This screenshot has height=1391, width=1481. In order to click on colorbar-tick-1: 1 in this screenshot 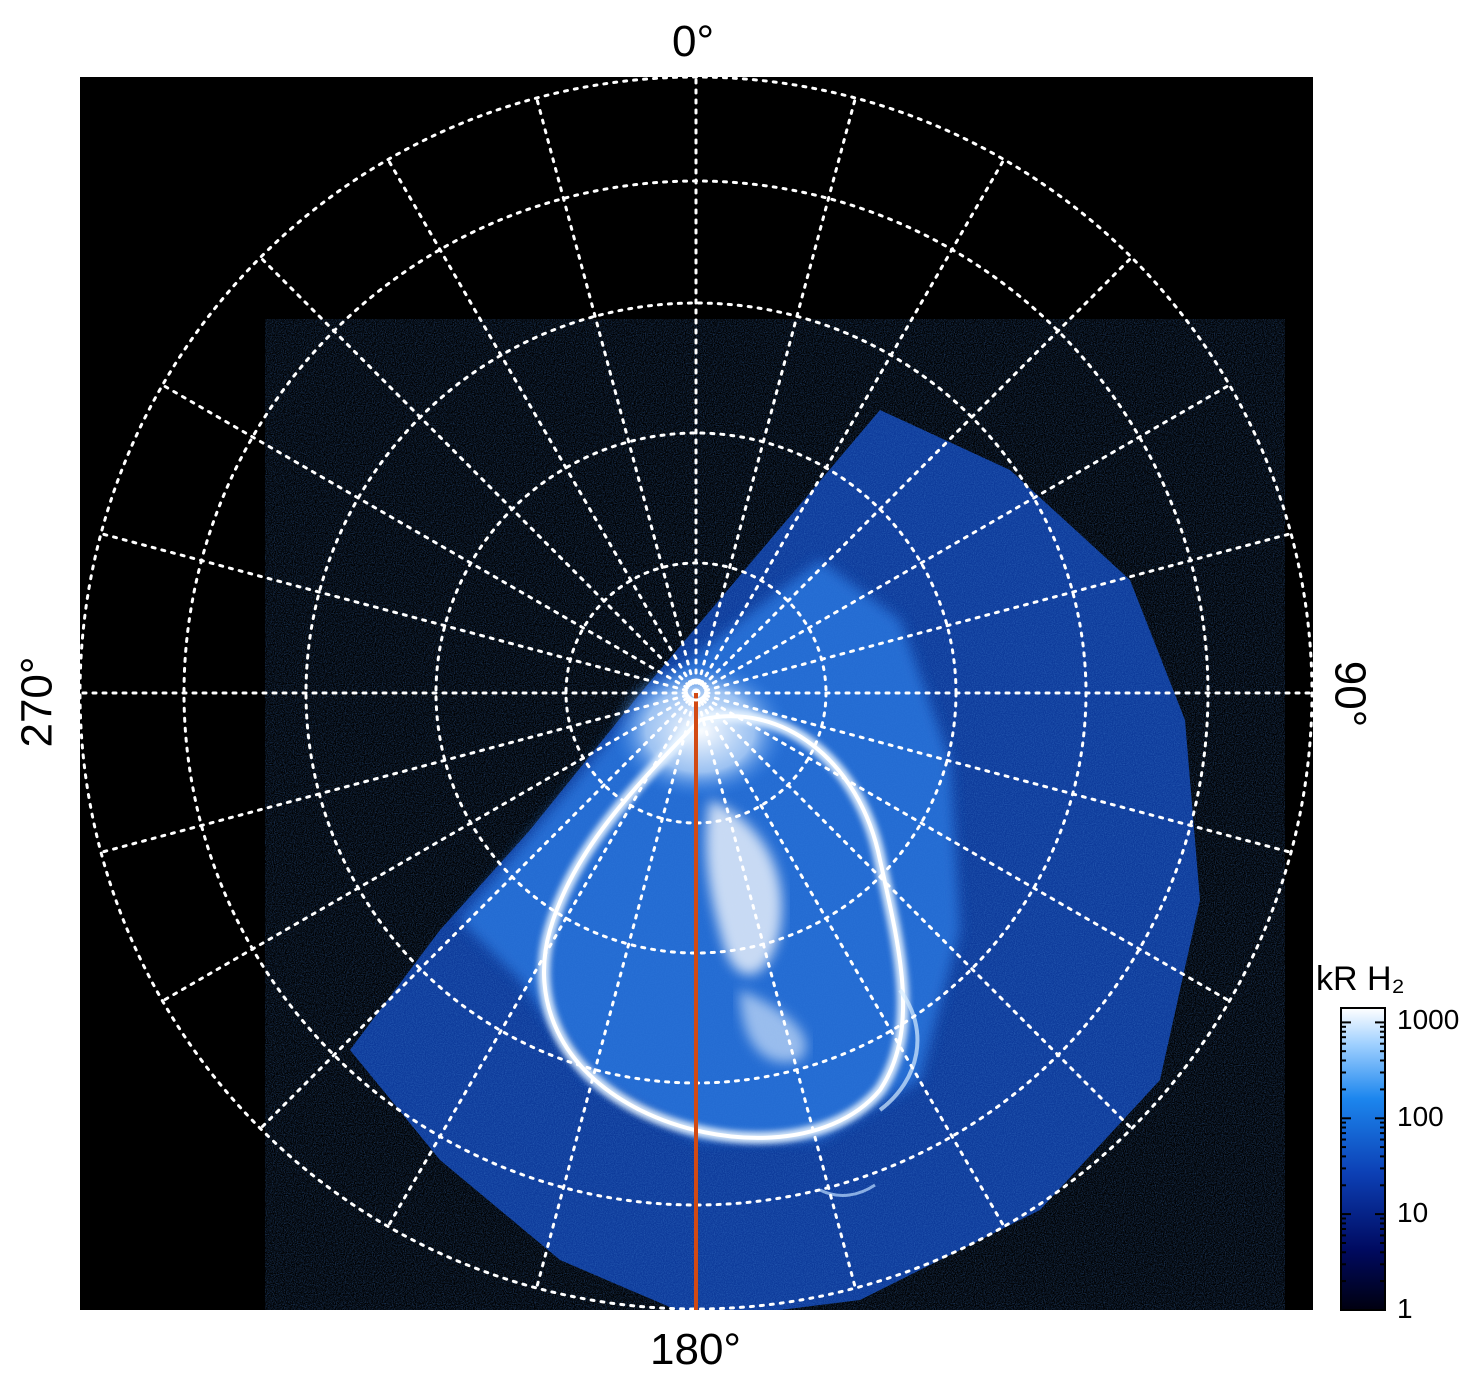, I will do `click(1405, 1308)`.